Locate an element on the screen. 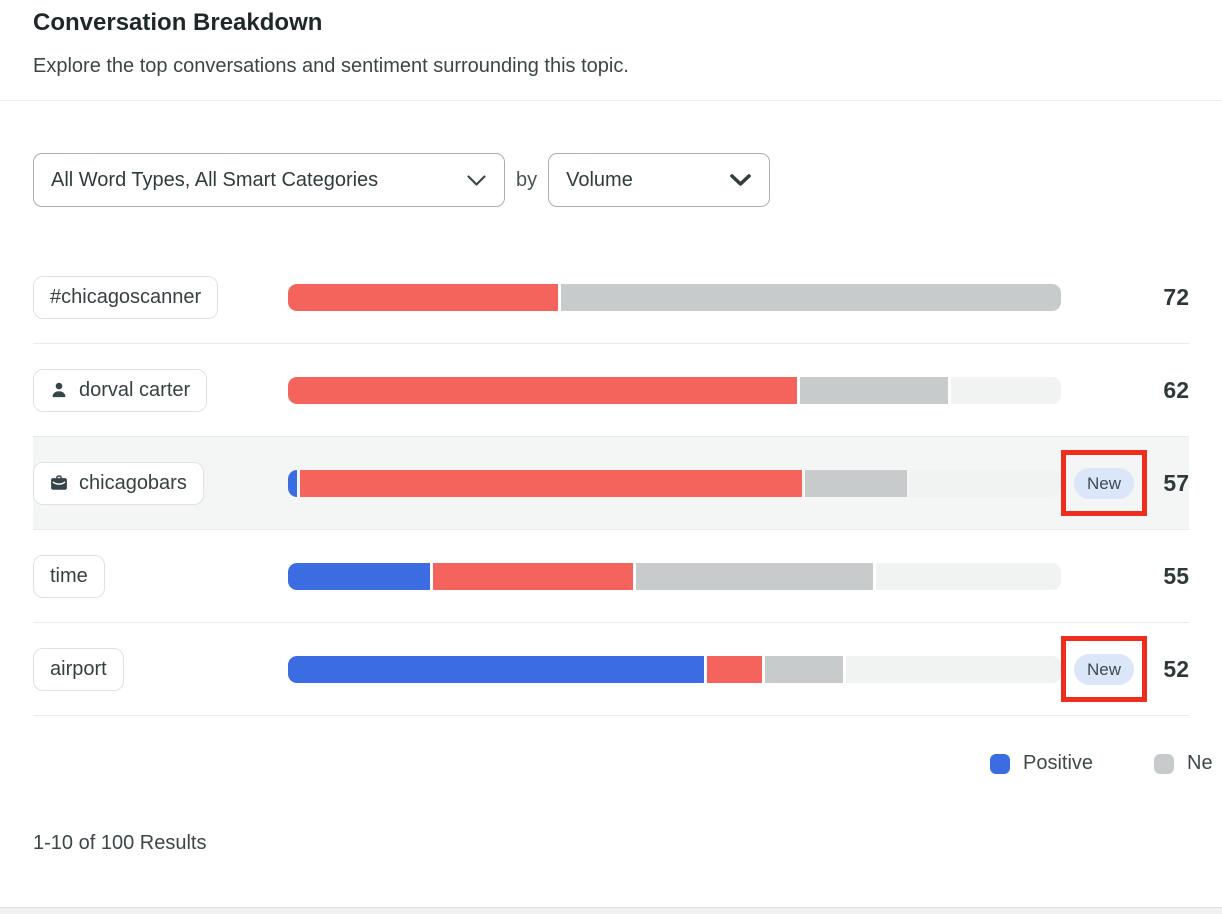 The image size is (1222, 914). person-icon is located at coordinates (59, 390).